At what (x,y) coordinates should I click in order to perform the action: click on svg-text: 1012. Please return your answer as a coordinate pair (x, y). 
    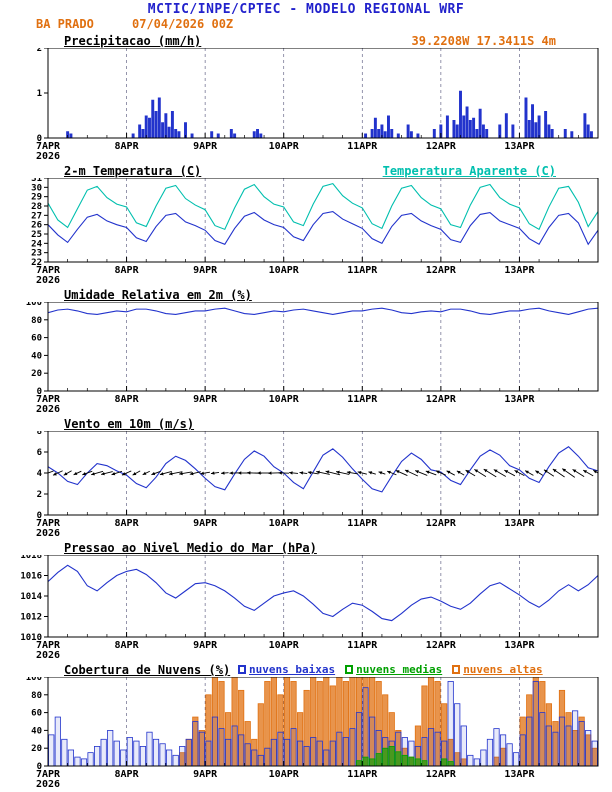
    Looking at the image, I should click on (31, 618).